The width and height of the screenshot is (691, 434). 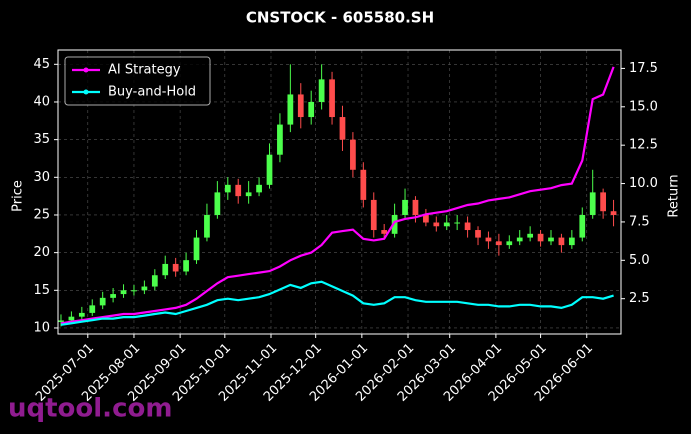 I want to click on y-tick-label: 40, so click(x=41, y=101).